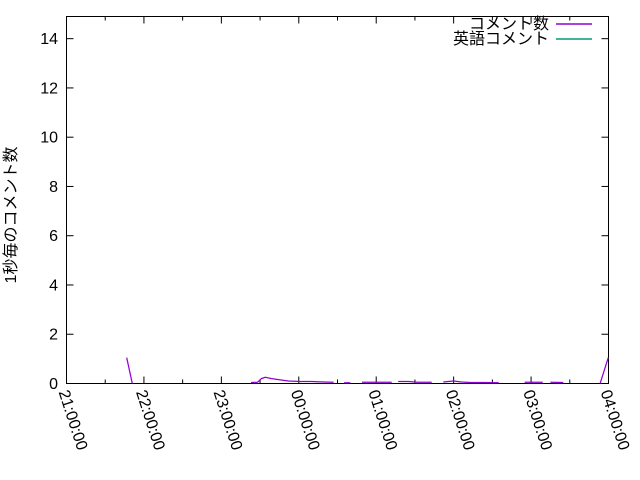 The width and height of the screenshot is (640, 480). Describe the element at coordinates (53, 187) in the screenshot. I see `y-tick-label: 8` at that location.